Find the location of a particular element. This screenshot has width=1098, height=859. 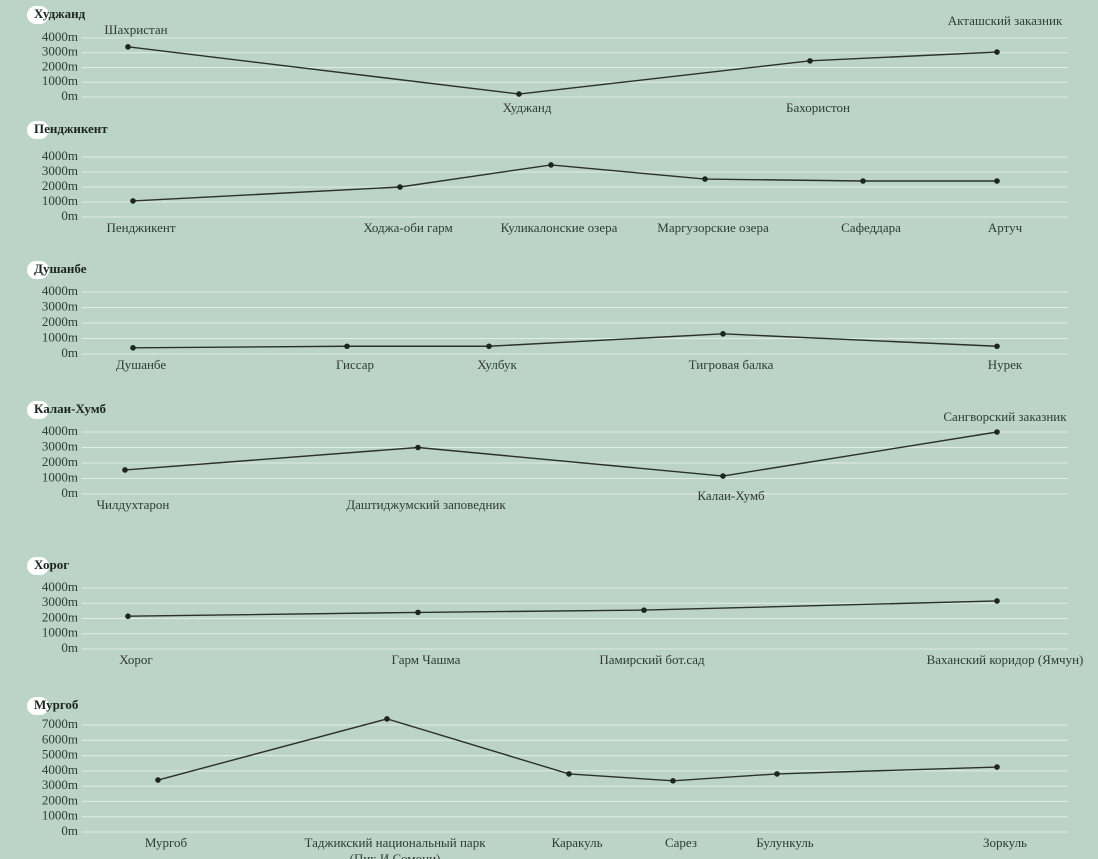

chart-title: Калаи-Хумб is located at coordinates (70, 408).